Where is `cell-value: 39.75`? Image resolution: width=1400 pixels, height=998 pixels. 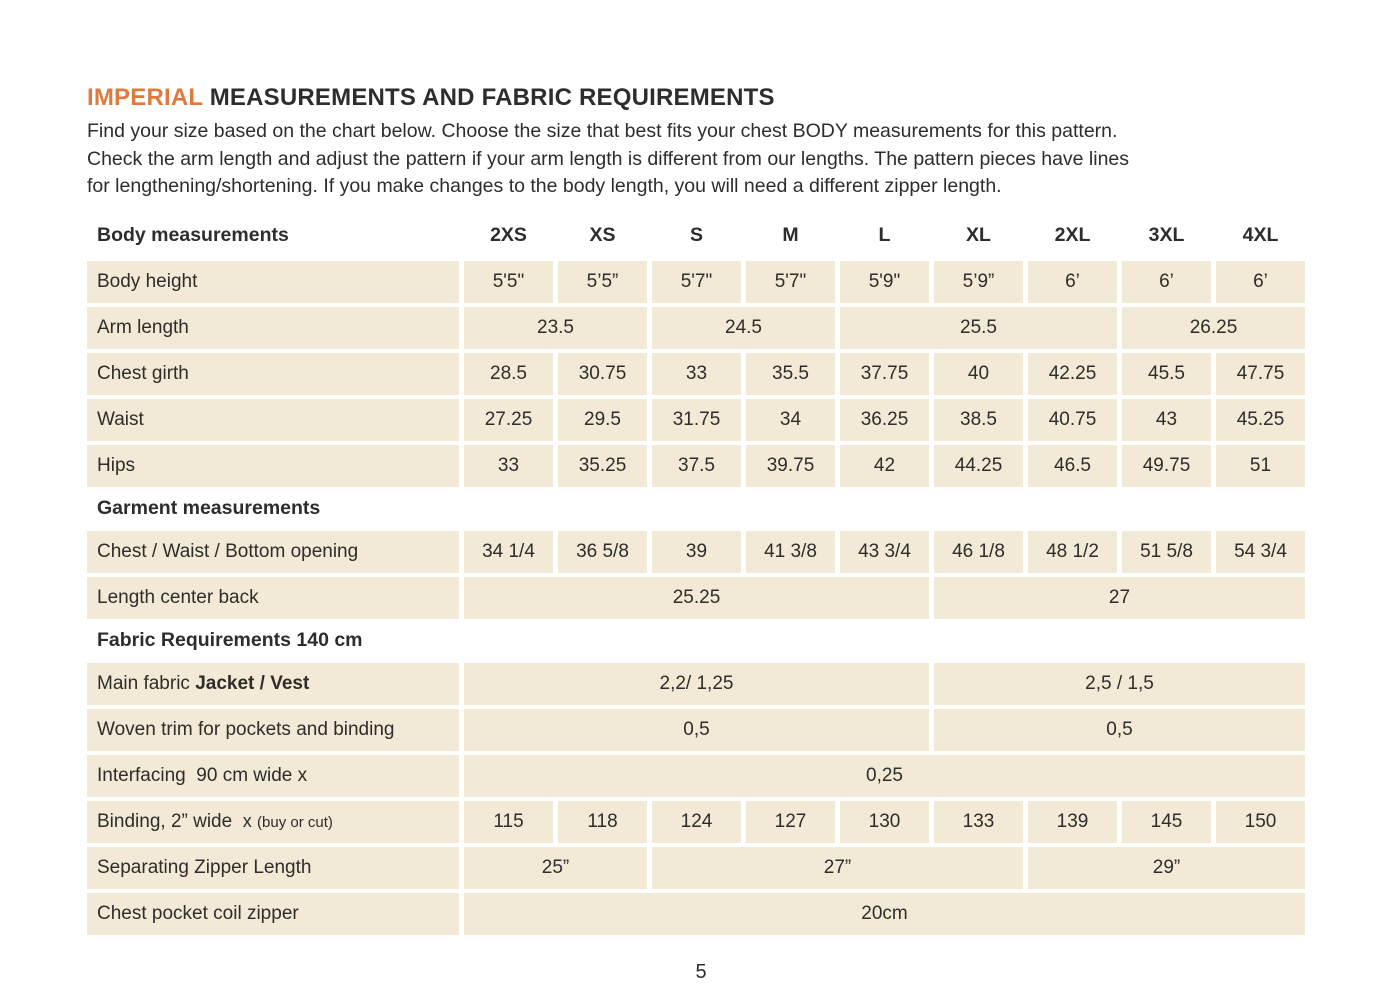 cell-value: 39.75 is located at coordinates (790, 465).